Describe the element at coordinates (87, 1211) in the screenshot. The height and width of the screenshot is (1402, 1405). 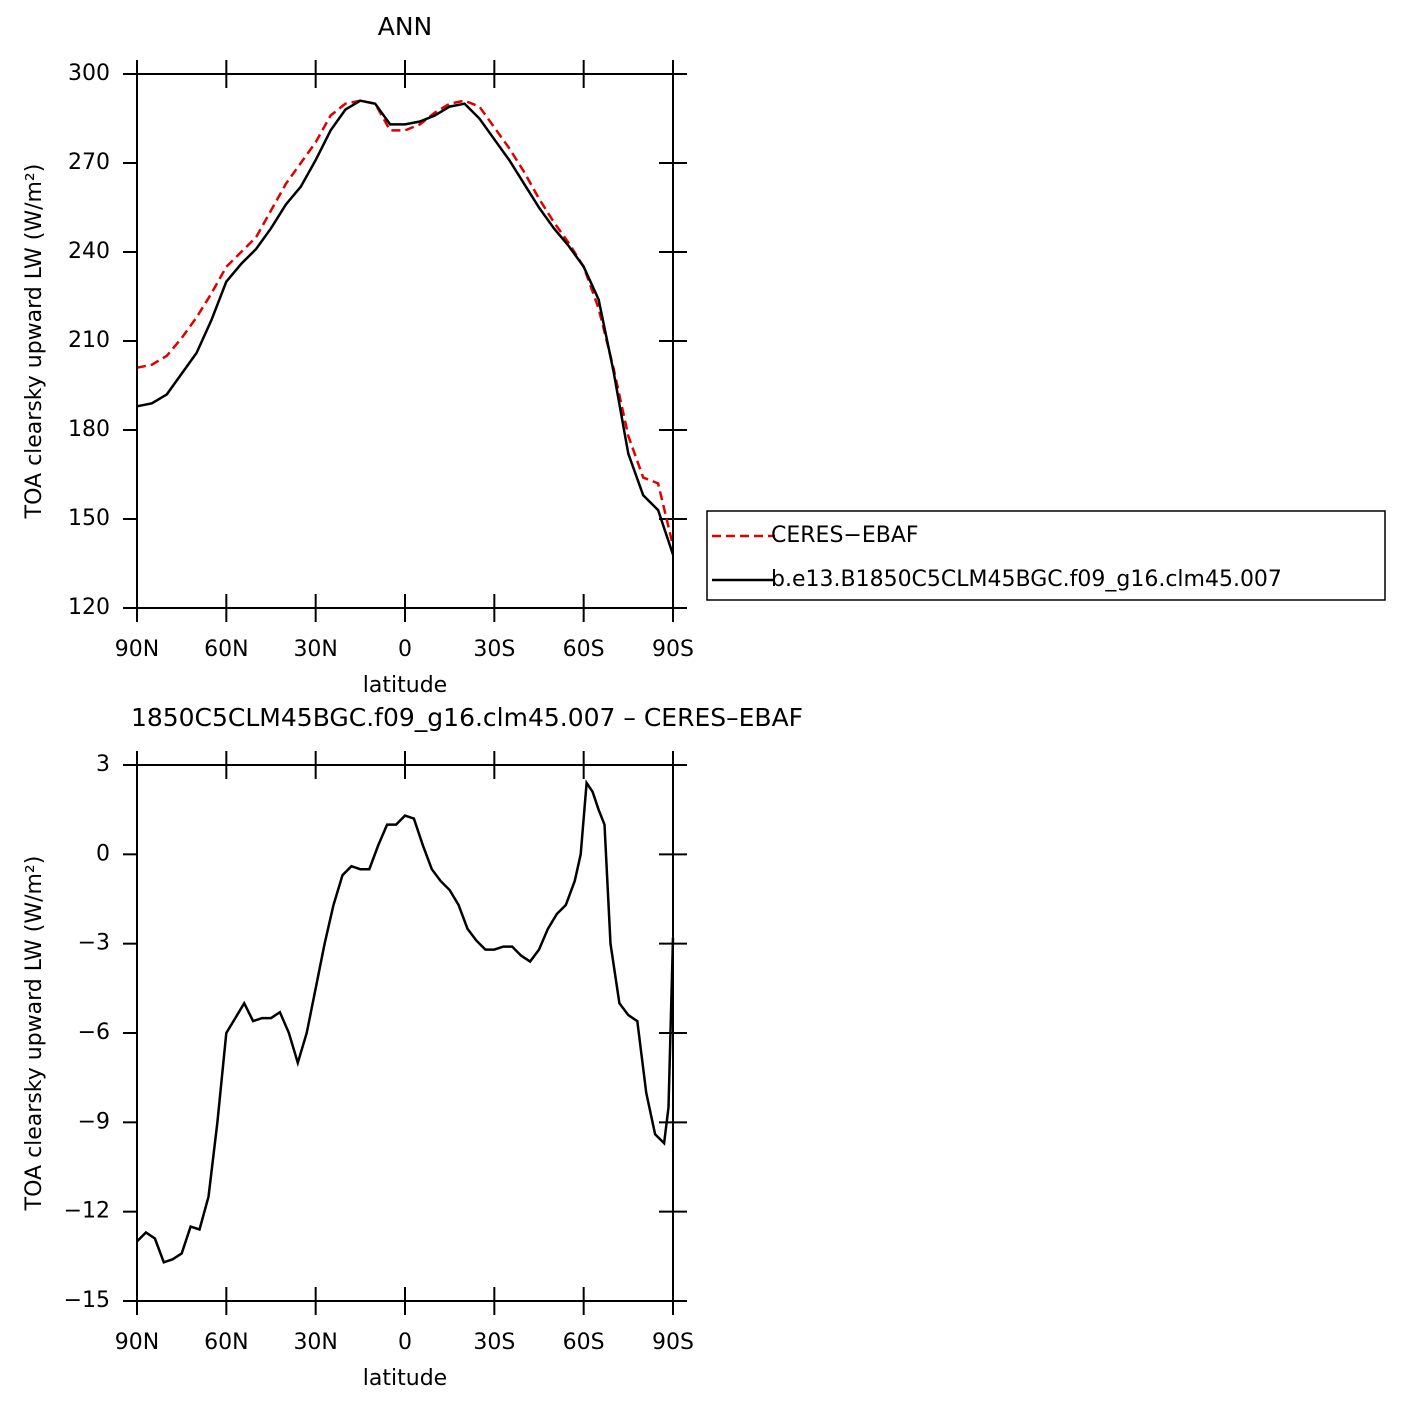
I see `y-tick-label: −12` at that location.